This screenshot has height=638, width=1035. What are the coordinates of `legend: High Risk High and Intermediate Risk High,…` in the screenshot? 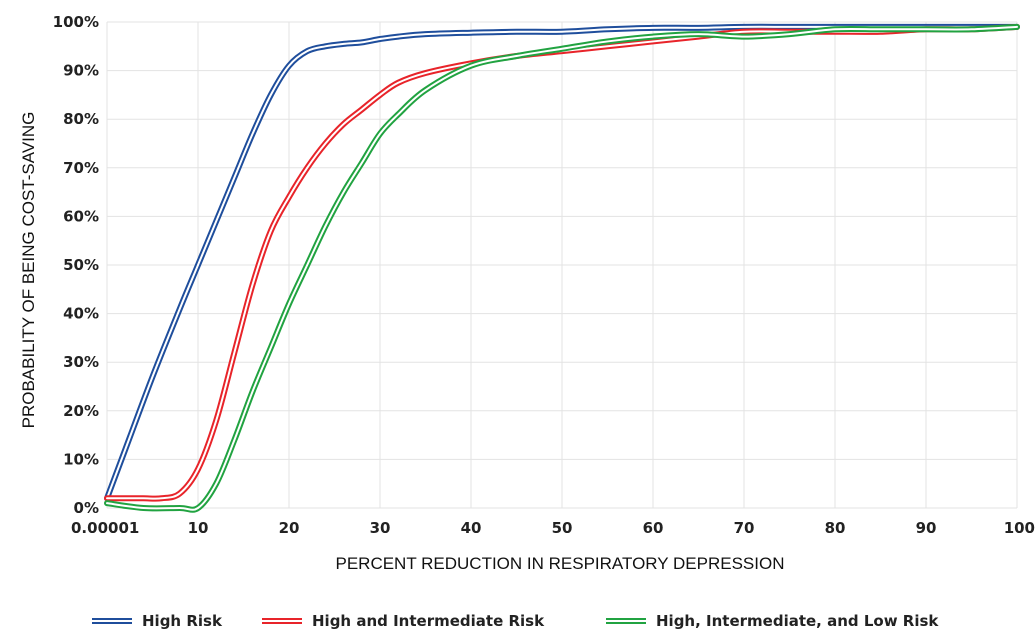 It's located at (515, 621).